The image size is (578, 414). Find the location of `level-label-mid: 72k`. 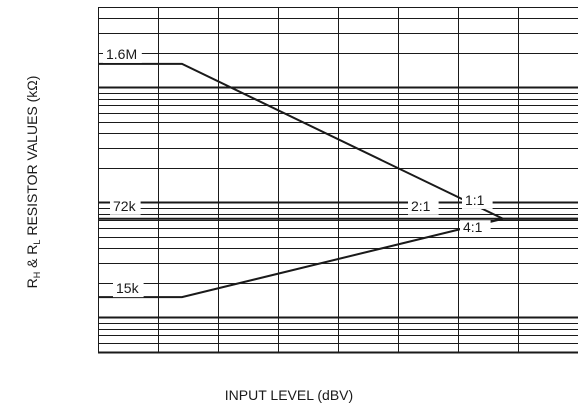

level-label-mid: 72k is located at coordinates (125, 206).